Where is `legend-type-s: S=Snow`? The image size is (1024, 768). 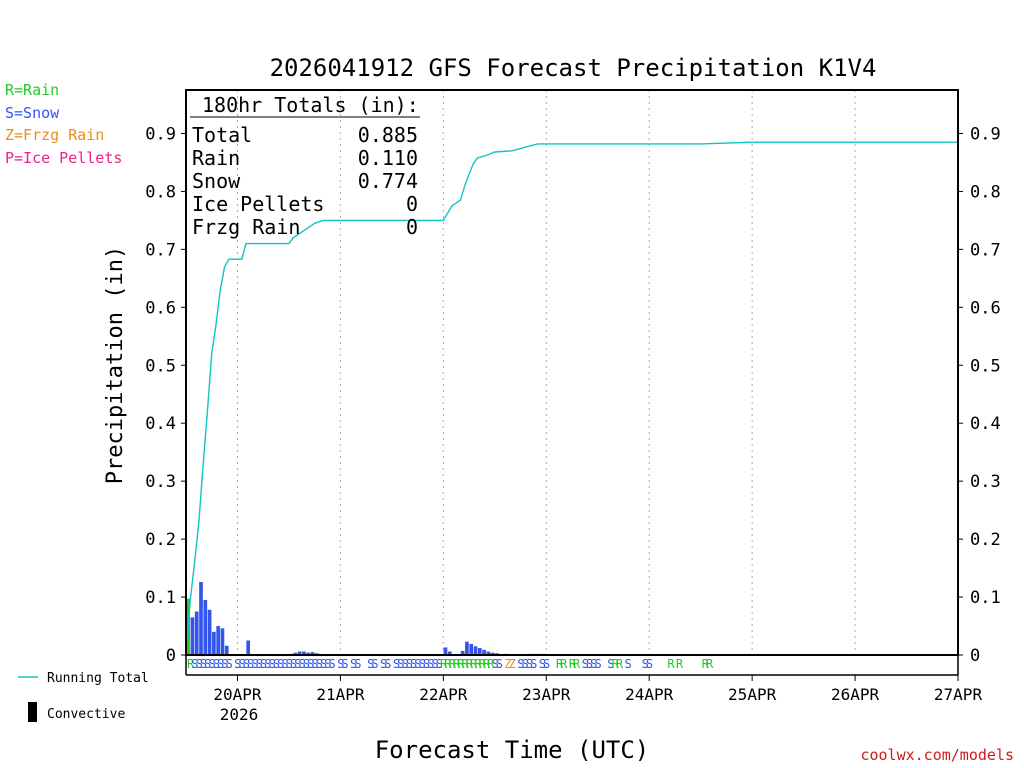
legend-type-s: S=Snow is located at coordinates (32, 112).